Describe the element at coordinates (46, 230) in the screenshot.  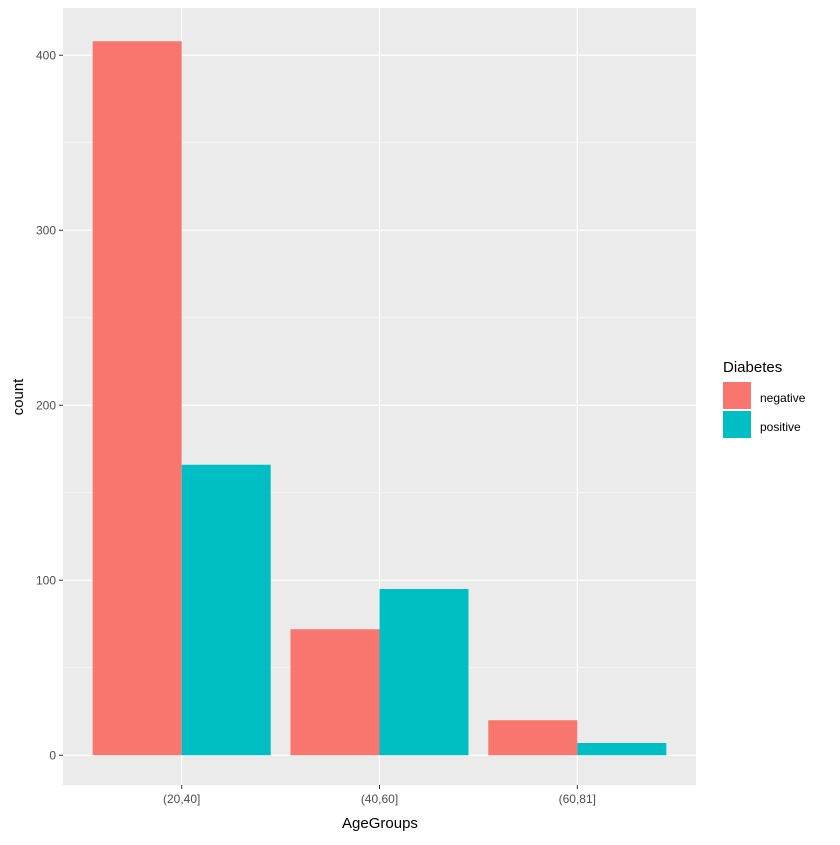
I see `y-tick-label: 300` at that location.